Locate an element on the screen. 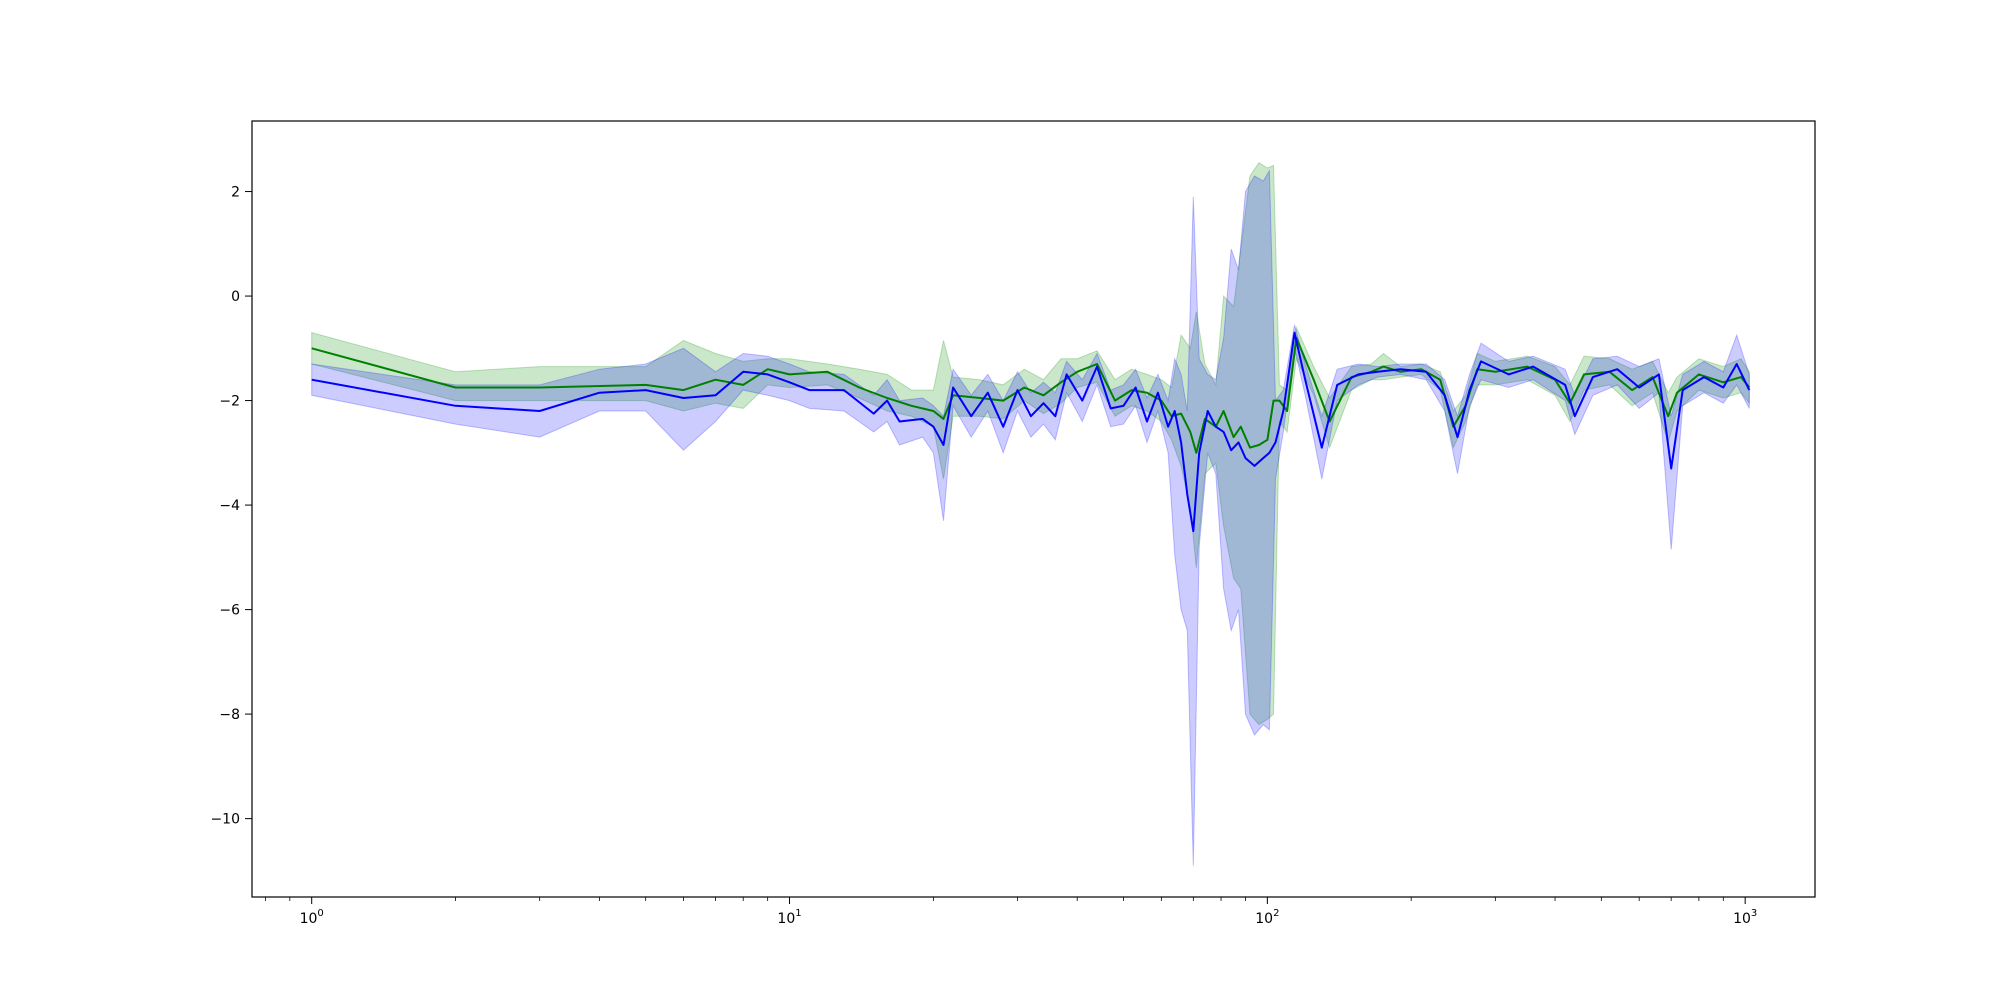 This screenshot has height=1000, width=2000. y-tick-label: −4 is located at coordinates (229, 506).